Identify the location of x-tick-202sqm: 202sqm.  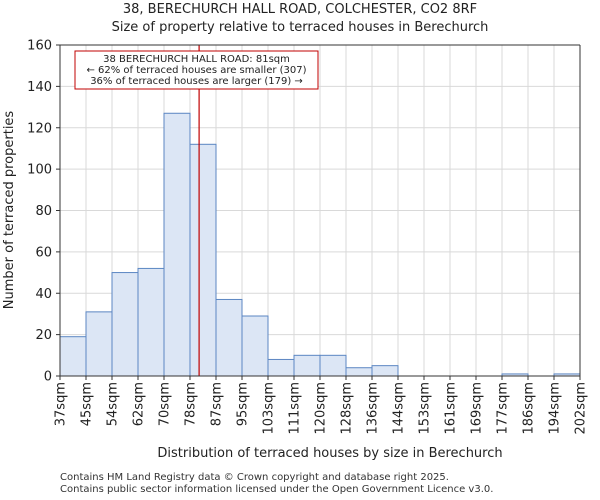
(581, 408).